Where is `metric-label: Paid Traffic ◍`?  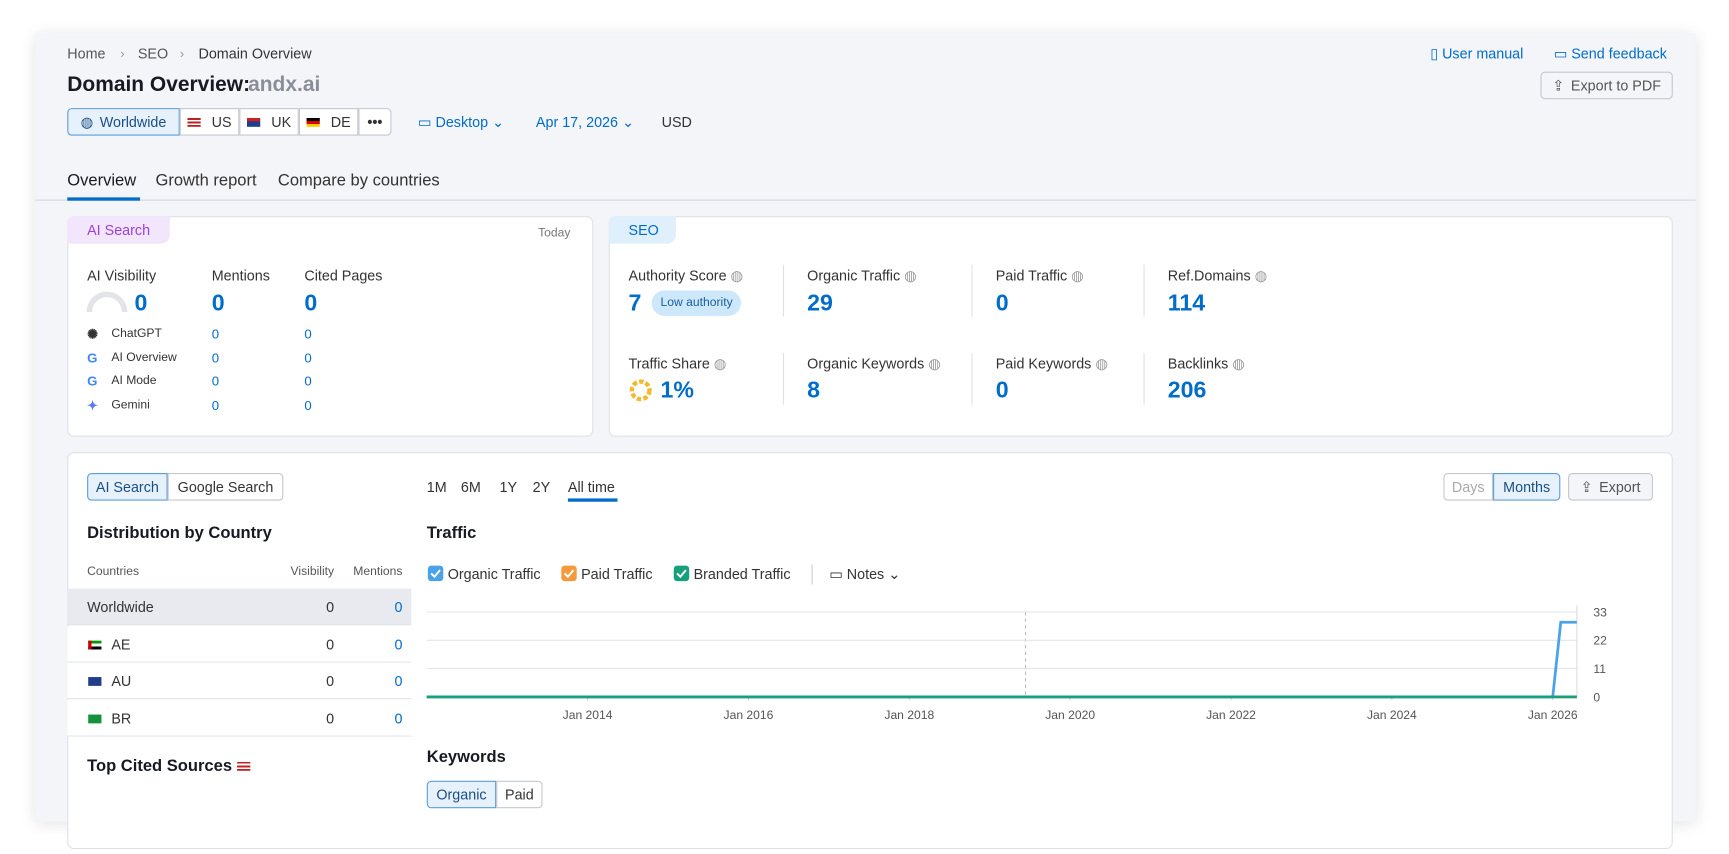
metric-label: Paid Traffic ◍ is located at coordinates (1039, 275).